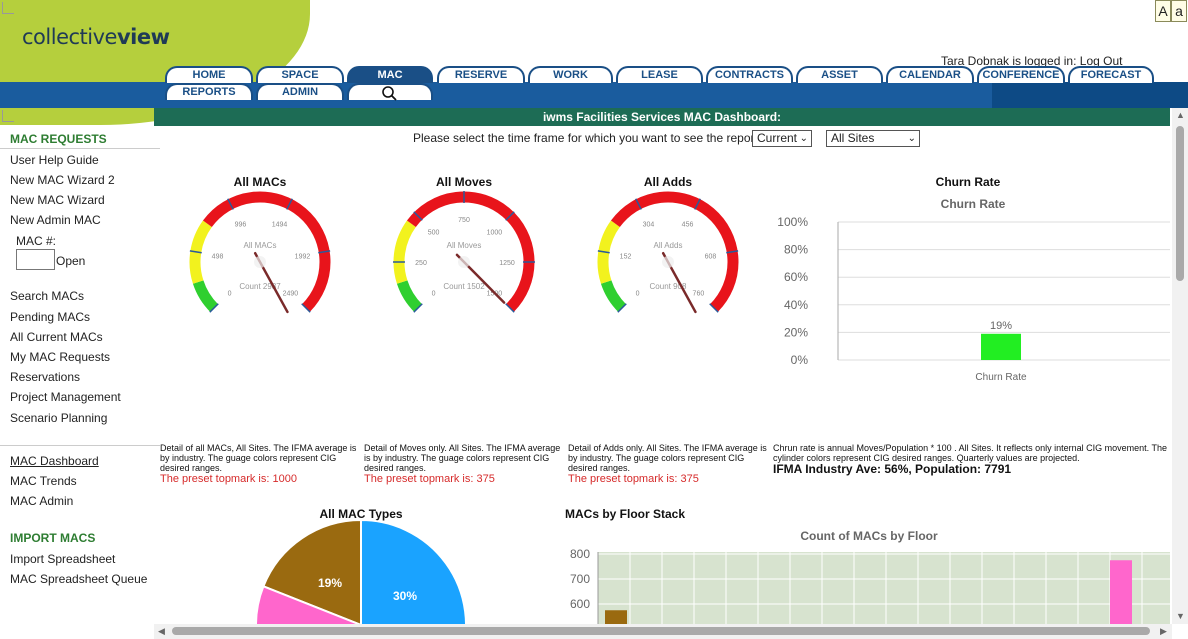 Image resolution: width=1188 pixels, height=639 pixels. I want to click on pie-slice-label: 30%, so click(405, 596).